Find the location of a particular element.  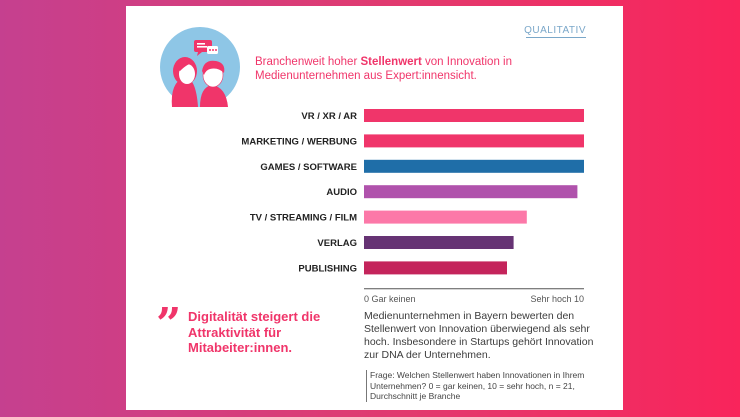

category-label-3: AUDIO is located at coordinates (341, 192).